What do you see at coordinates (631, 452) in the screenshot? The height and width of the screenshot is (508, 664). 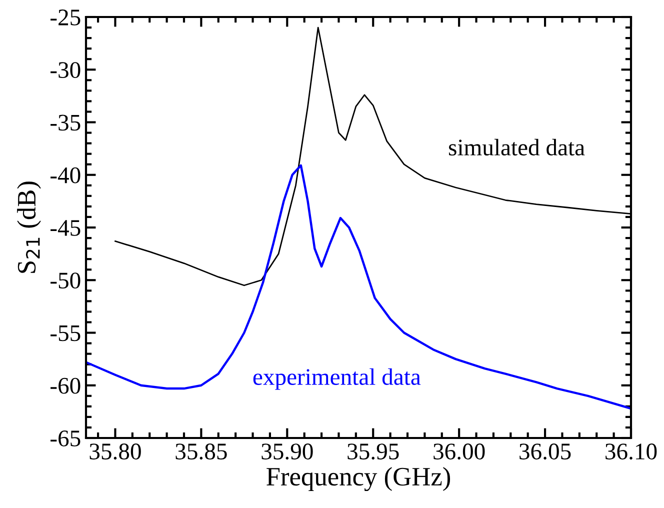 I see `x-tick-label: 36.10` at bounding box center [631, 452].